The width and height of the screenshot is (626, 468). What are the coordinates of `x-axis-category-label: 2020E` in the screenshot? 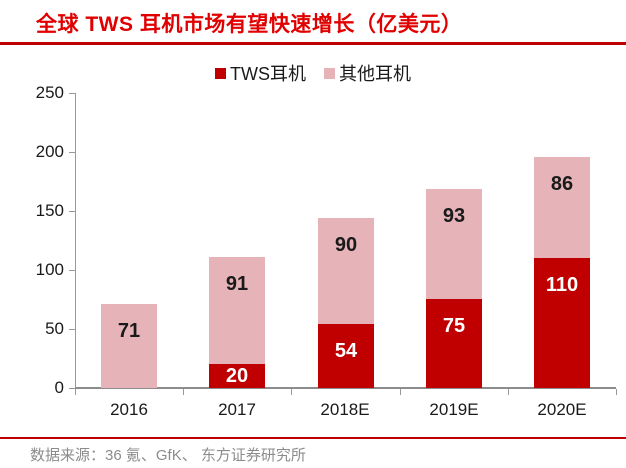 It's located at (562, 409).